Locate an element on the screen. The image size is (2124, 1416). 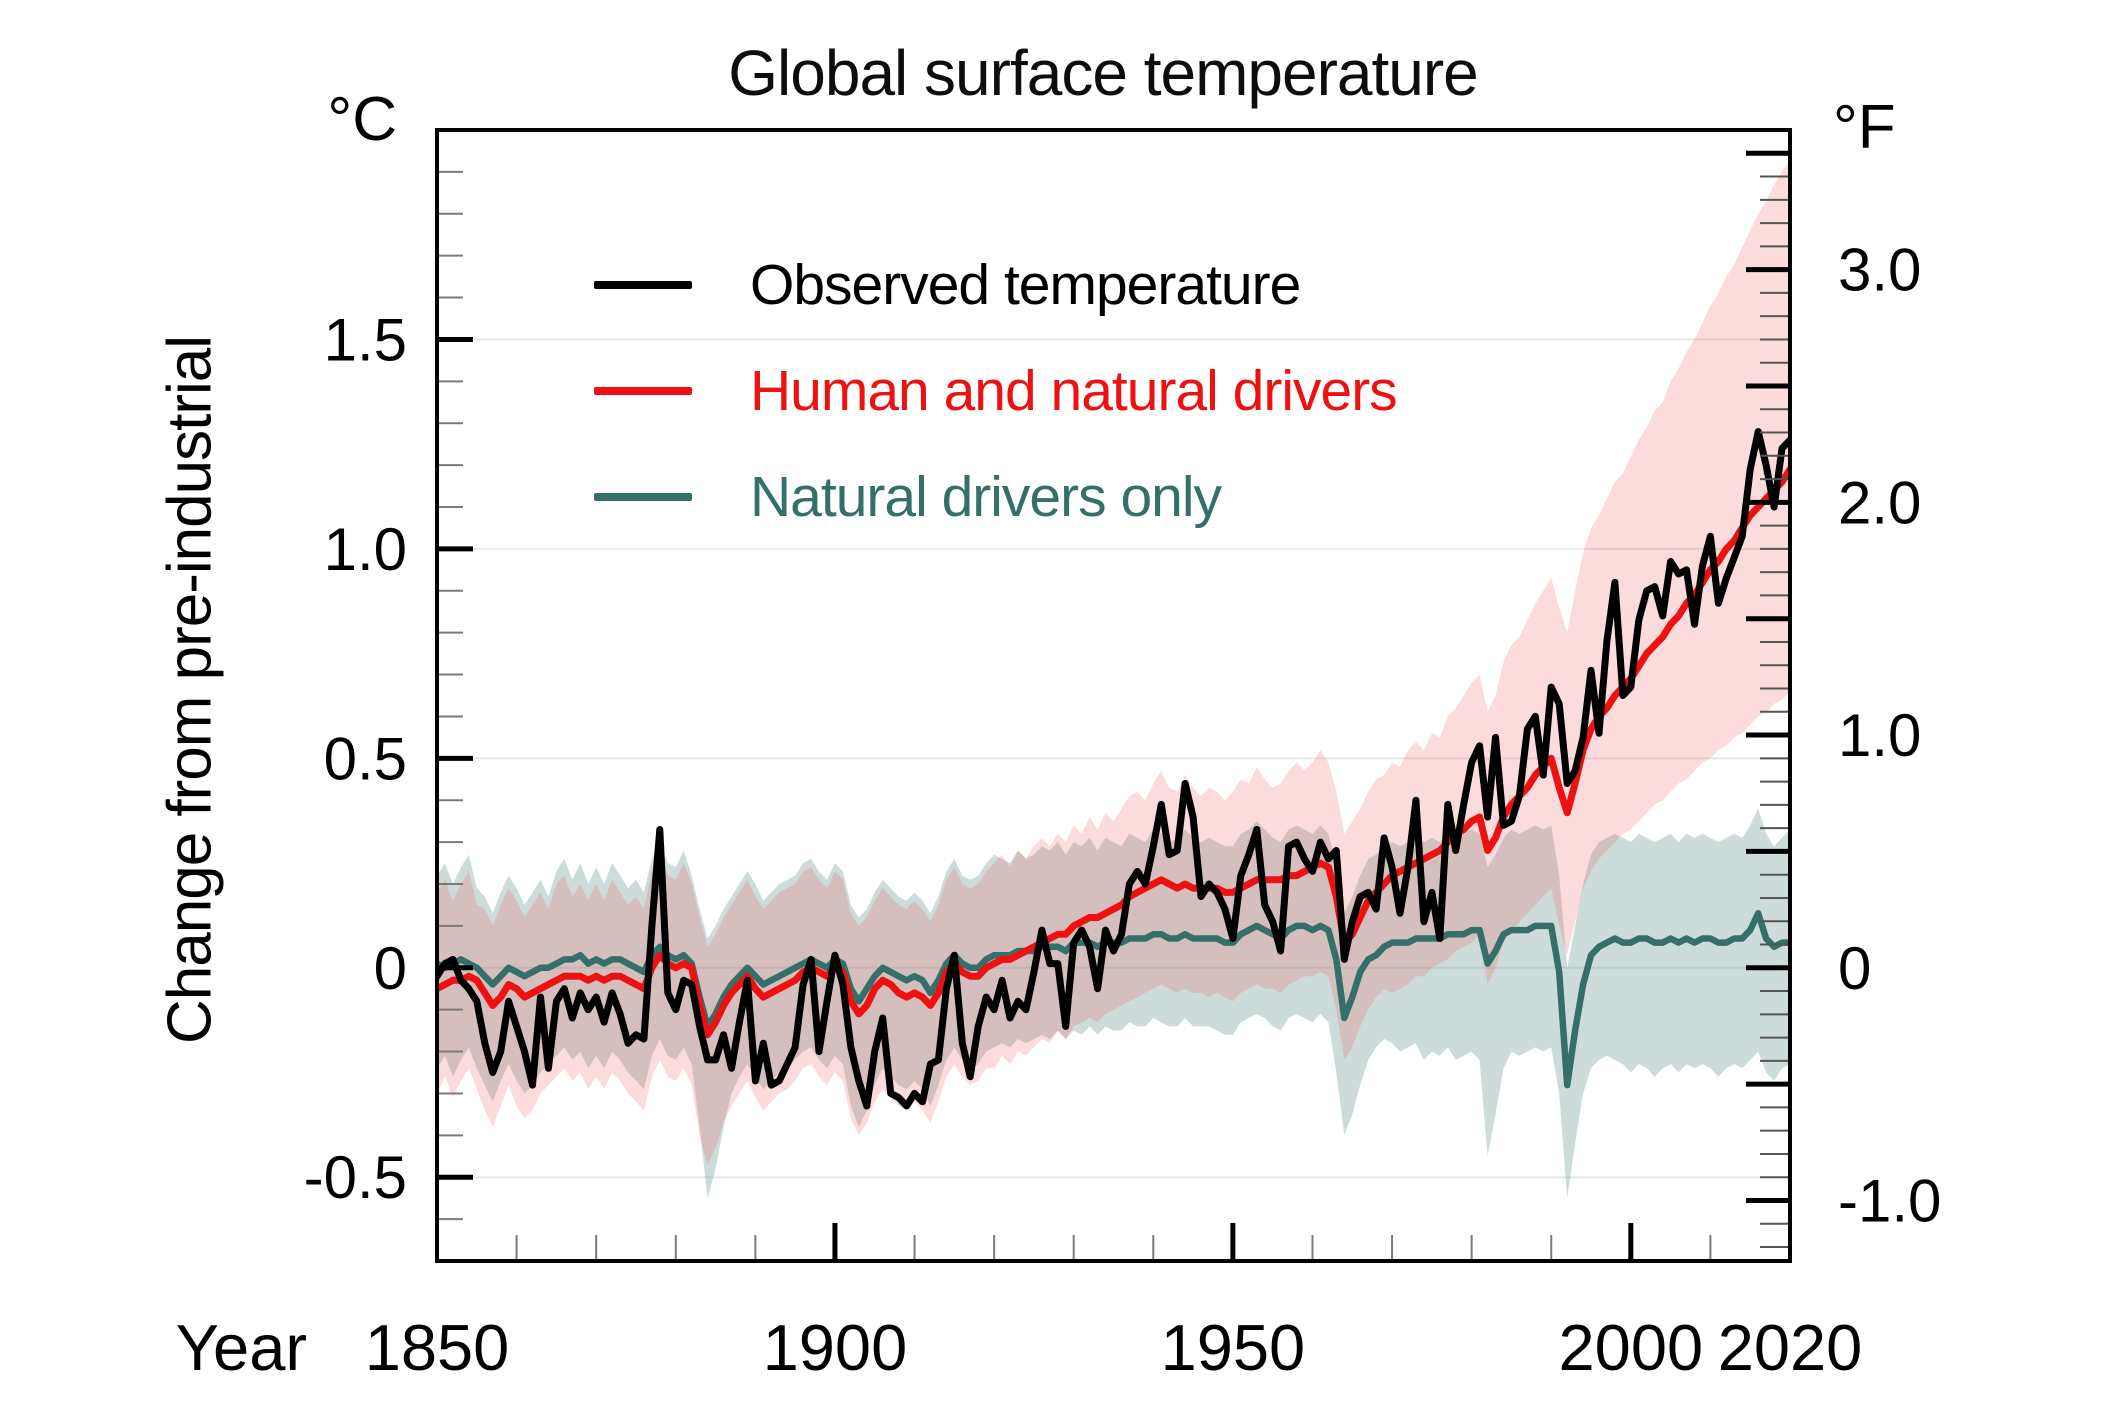
legend-item-natural-only: Natural drivers only is located at coordinates (995, 497).